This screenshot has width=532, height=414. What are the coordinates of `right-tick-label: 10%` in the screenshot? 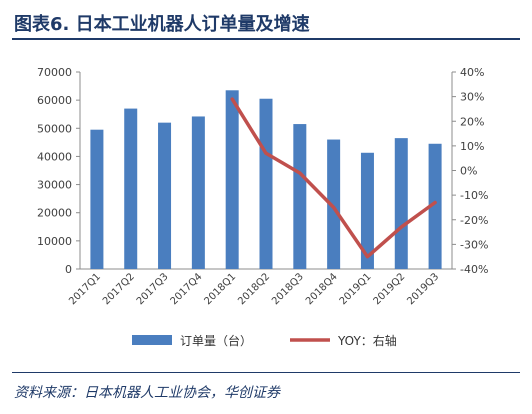 It's located at (472, 146).